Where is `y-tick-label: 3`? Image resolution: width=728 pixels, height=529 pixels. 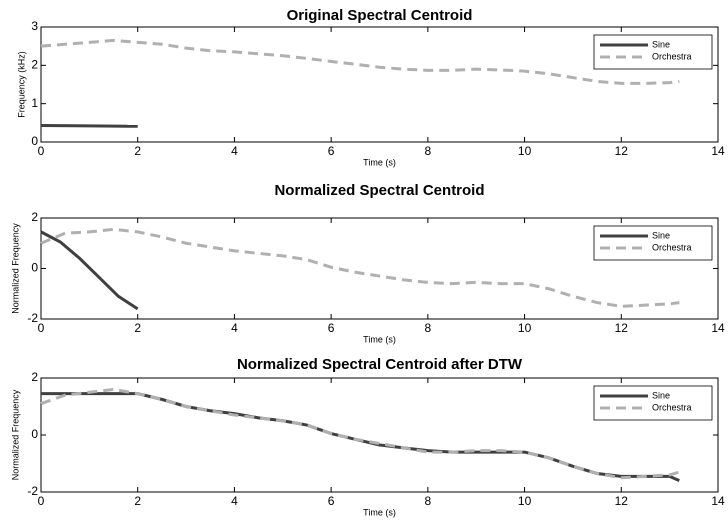
y-tick-label: 3 is located at coordinates (34, 26).